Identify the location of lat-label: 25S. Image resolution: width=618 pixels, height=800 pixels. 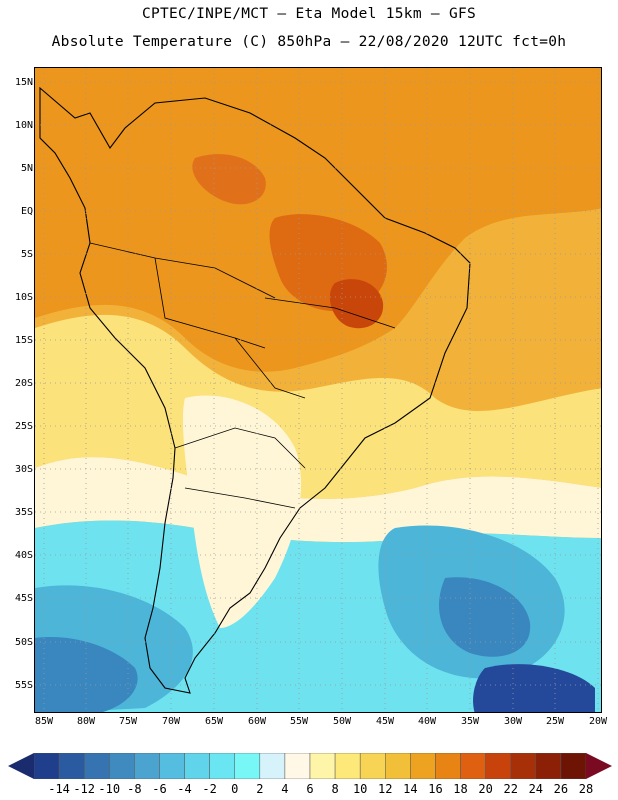
(23, 426).